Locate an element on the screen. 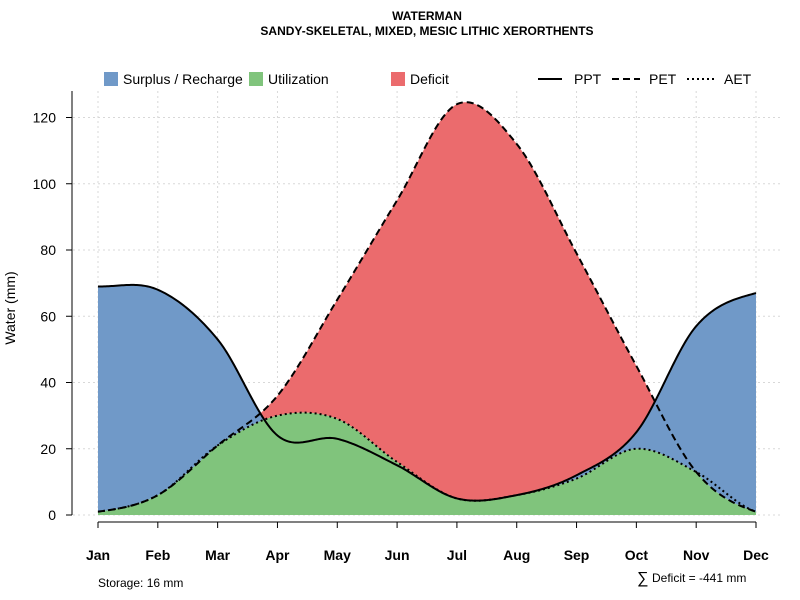 This screenshot has width=800, height=600. x-tick-label-feb: Feb is located at coordinates (157, 555).